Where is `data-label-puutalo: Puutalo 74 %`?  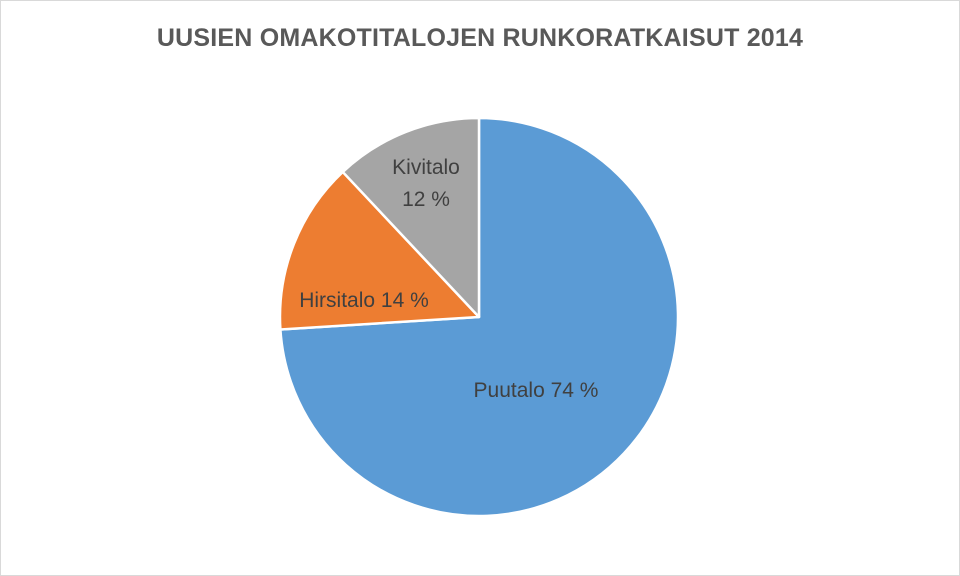
data-label-puutalo: Puutalo 74 % is located at coordinates (536, 390).